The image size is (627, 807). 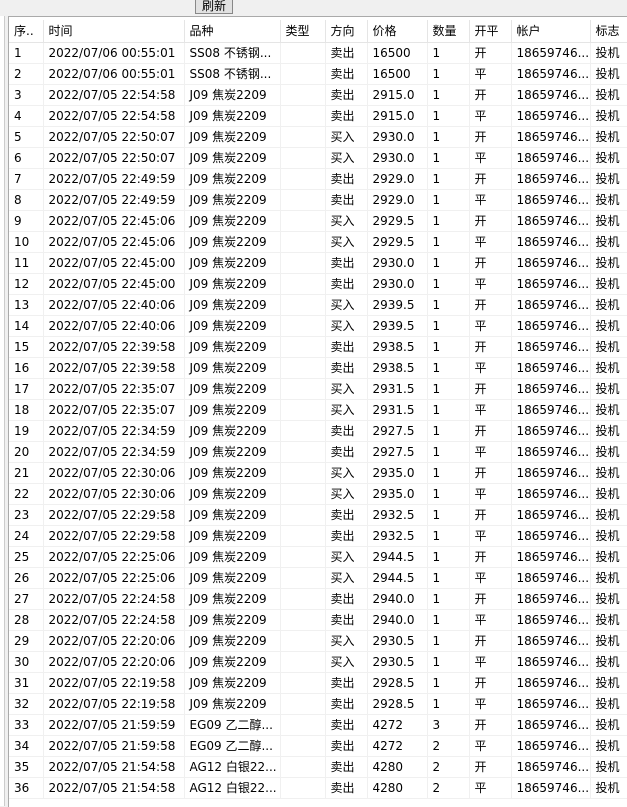 I want to click on col-price-cell: 2944.5, so click(x=397, y=557).